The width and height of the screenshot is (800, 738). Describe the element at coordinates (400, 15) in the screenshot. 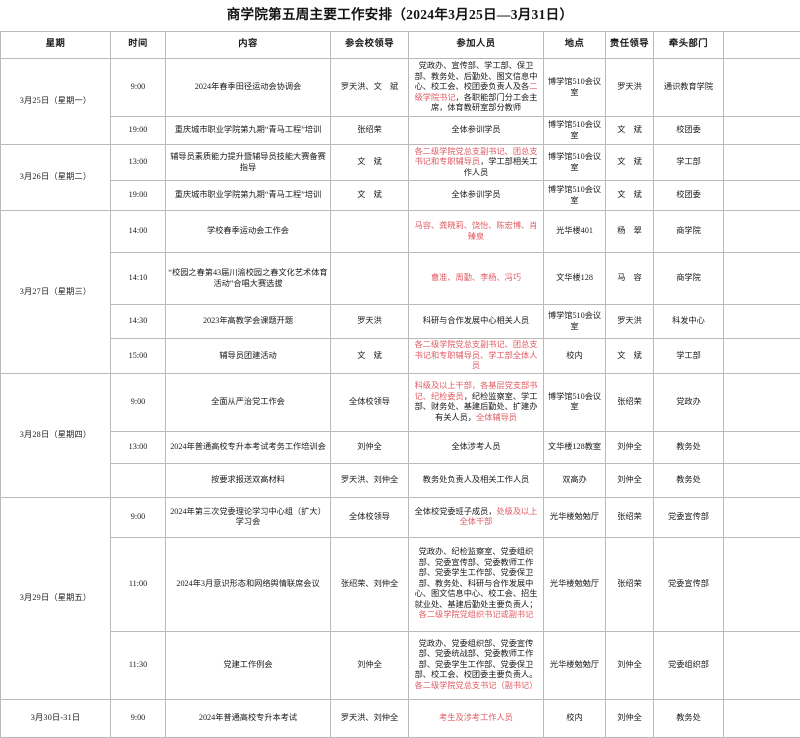

I see `page-title: 商学院第五周主要工作安排（2024年3月25日—3月31日）` at that location.